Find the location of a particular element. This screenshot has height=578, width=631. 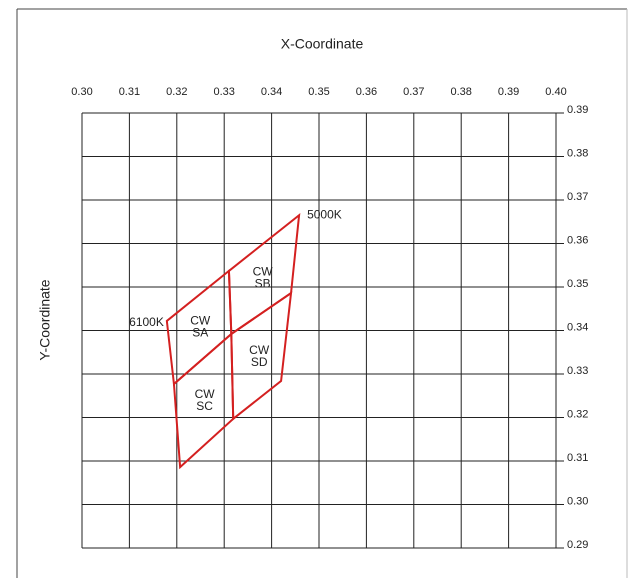

x-tick-label: 0.32 is located at coordinates (176, 92).